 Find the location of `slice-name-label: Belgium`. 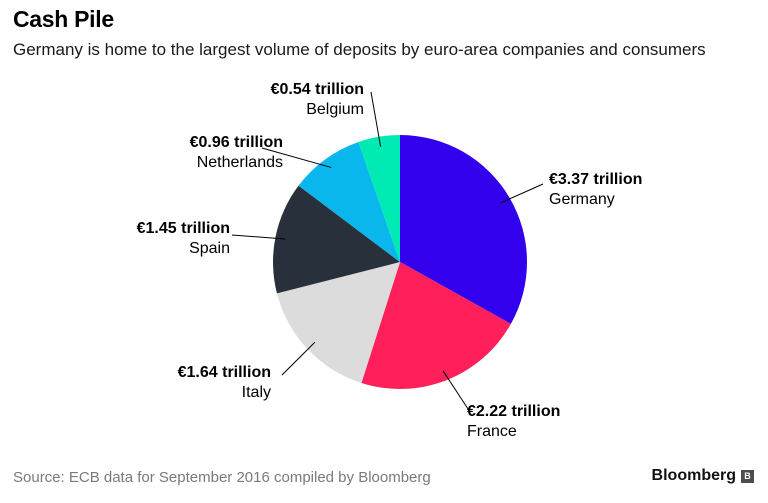

slice-name-label: Belgium is located at coordinates (335, 109).